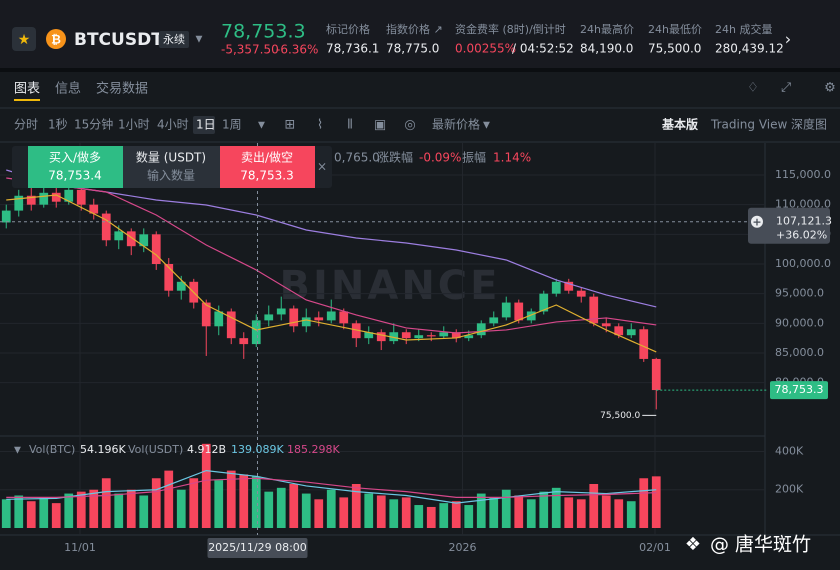  Describe the element at coordinates (320, 125) in the screenshot. I see `tool-icon: ⌇` at that location.